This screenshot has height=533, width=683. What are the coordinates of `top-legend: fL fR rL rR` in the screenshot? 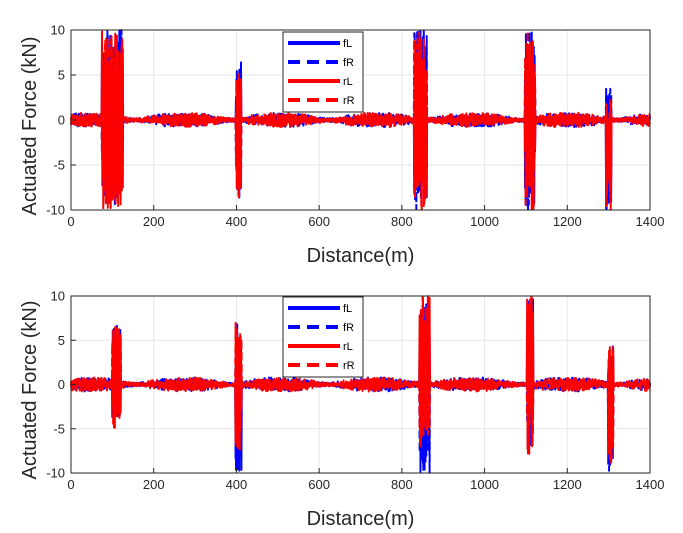 It's located at (323, 72).